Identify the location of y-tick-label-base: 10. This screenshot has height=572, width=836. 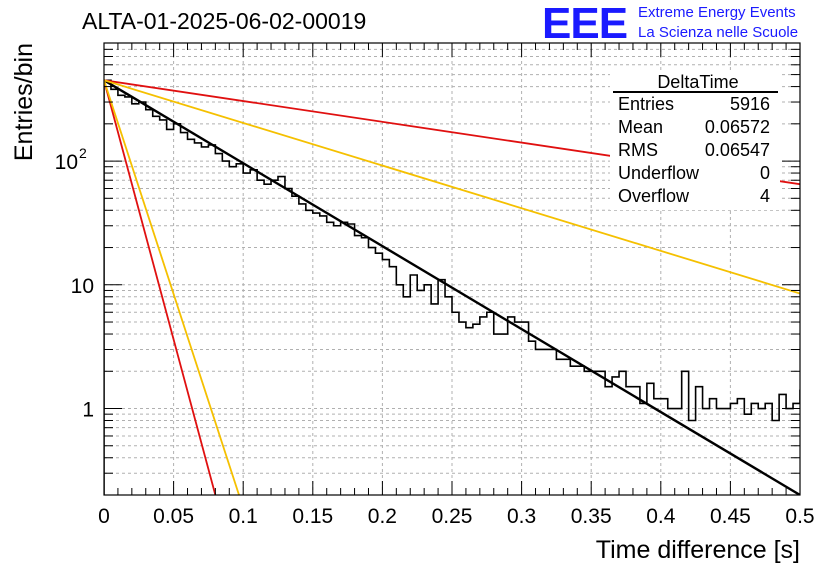
(66, 162).